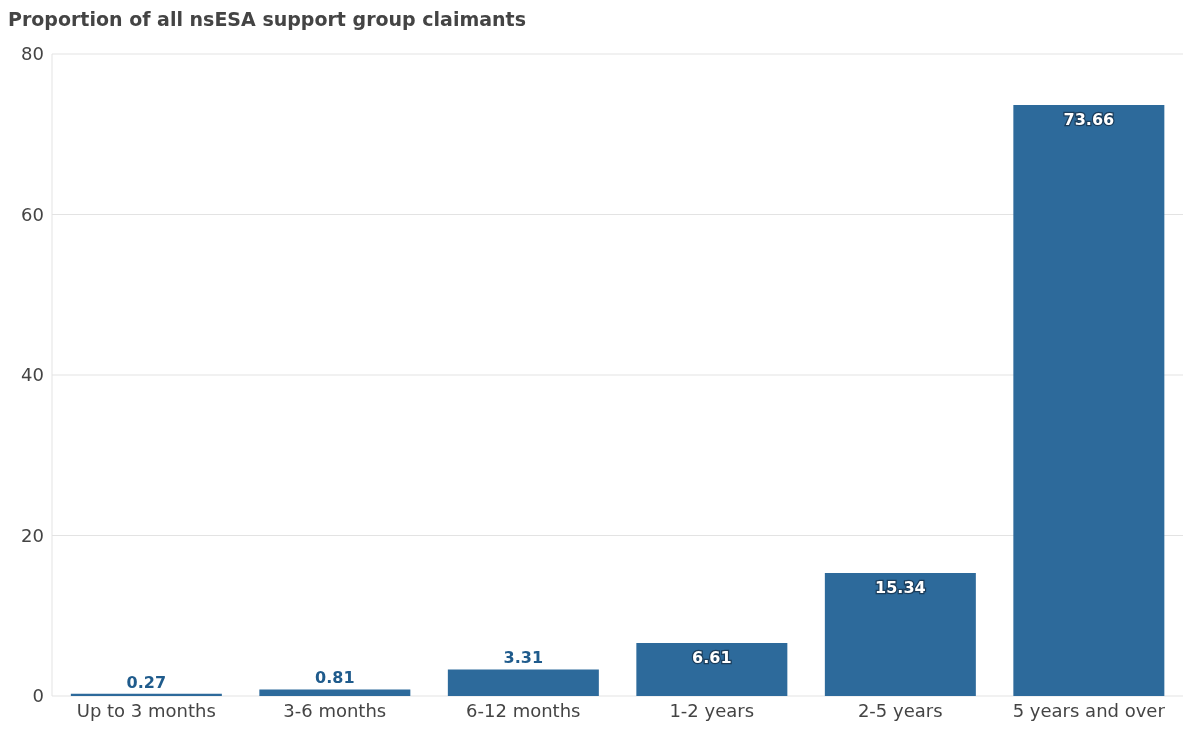 The image size is (1197, 745). Describe the element at coordinates (1089, 710) in the screenshot. I see `x-tick-label: 5 years and over` at that location.